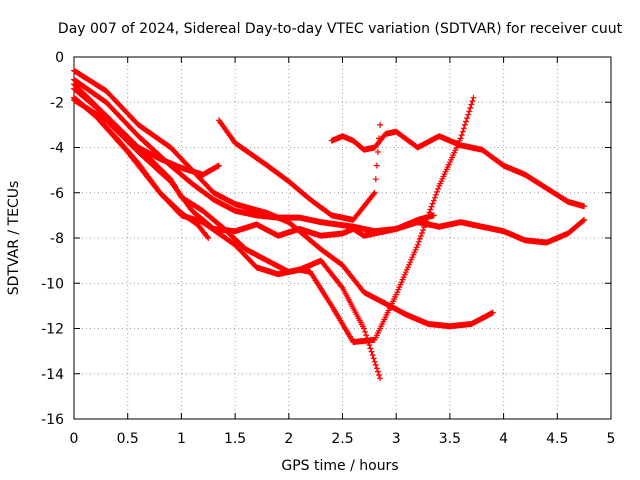  Describe the element at coordinates (59, 58) in the screenshot. I see `y-tick-label: 0` at that location.